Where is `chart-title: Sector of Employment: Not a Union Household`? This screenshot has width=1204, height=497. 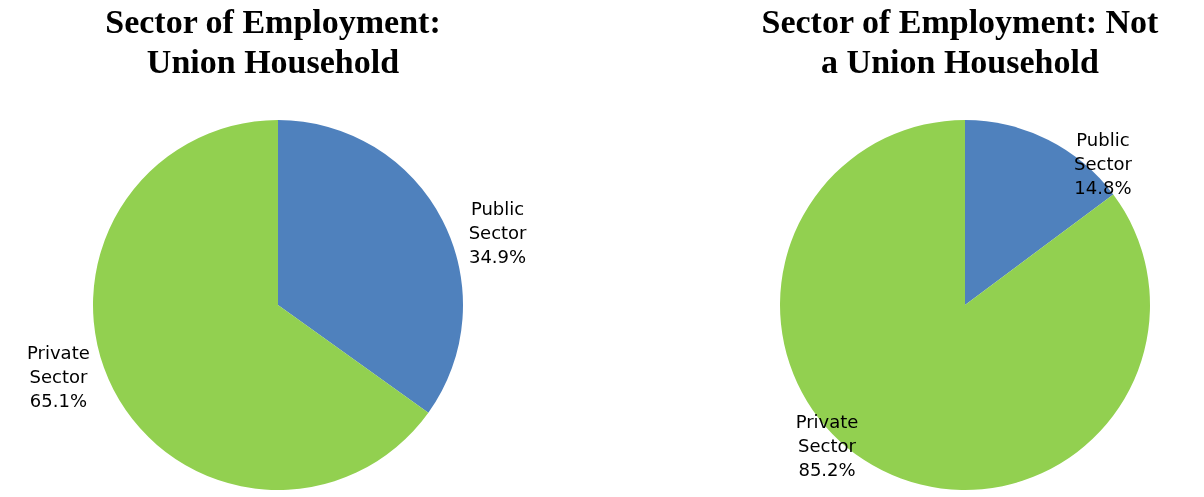
chart-title: Sector of Employment: Not a Union Household is located at coordinates (960, 42).